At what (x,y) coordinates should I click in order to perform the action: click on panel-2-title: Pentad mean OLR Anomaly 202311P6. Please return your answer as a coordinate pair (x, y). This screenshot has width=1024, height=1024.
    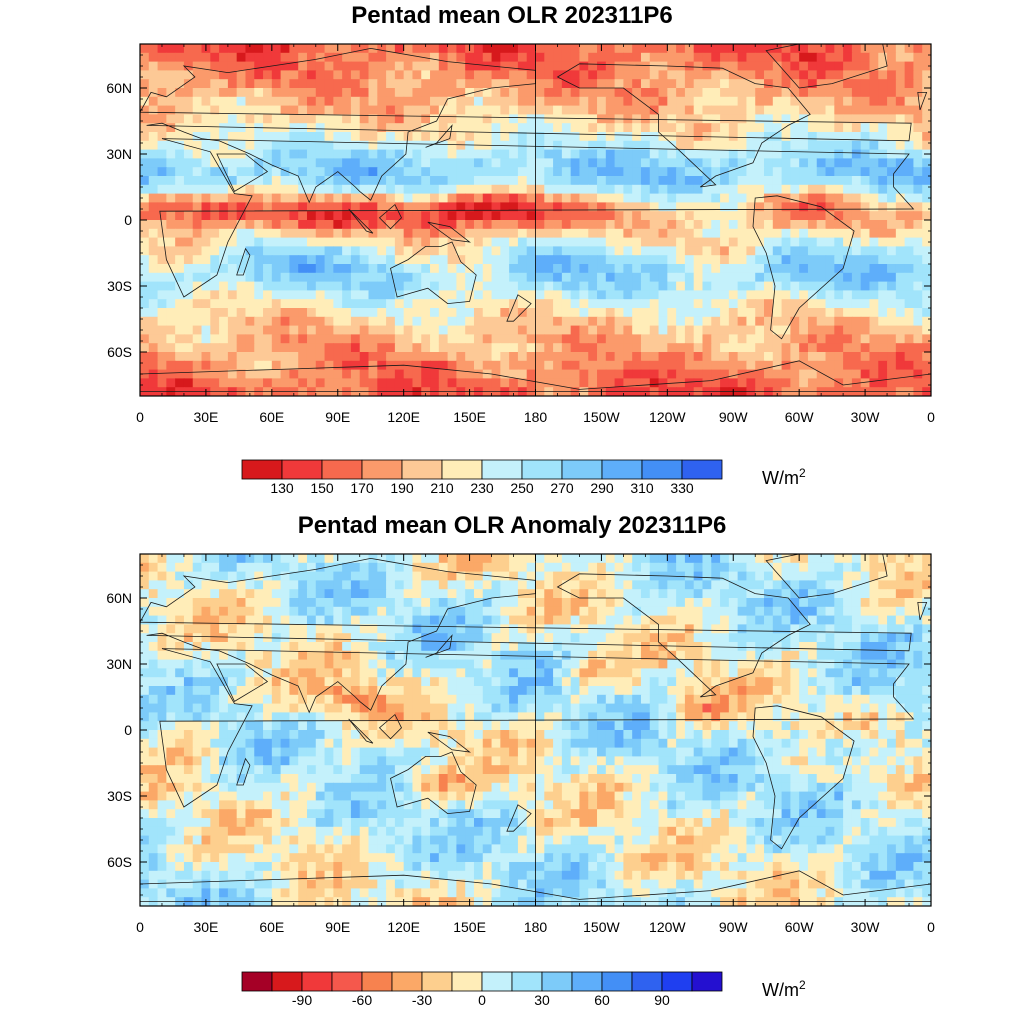
    Looking at the image, I should click on (512, 525).